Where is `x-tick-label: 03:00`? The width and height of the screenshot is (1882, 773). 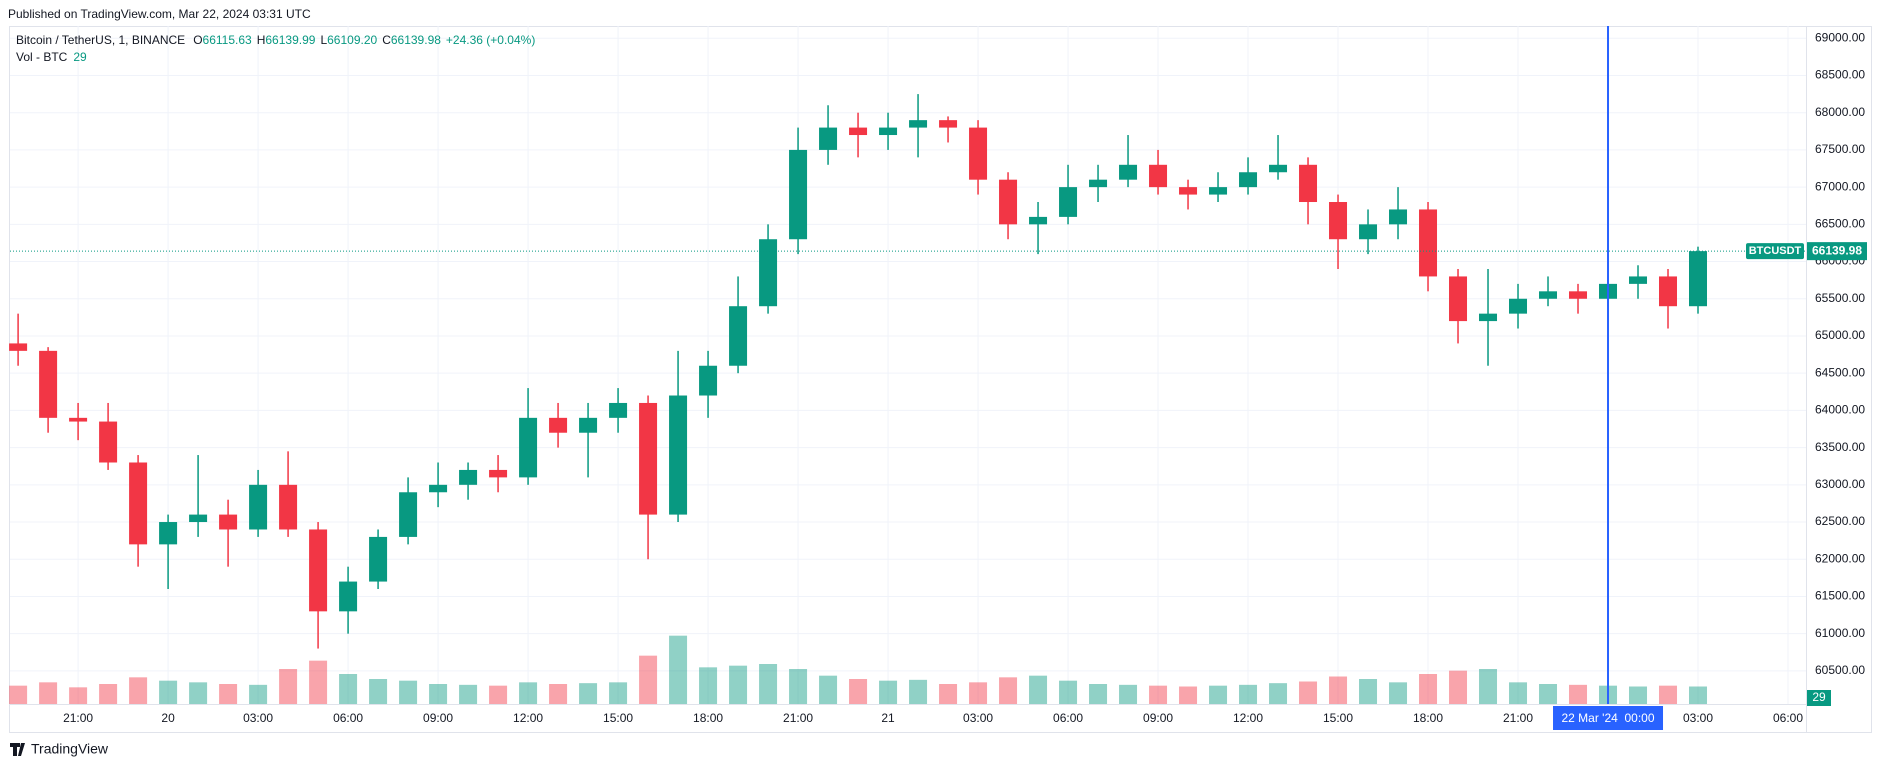 x-tick-label: 03:00 is located at coordinates (978, 718).